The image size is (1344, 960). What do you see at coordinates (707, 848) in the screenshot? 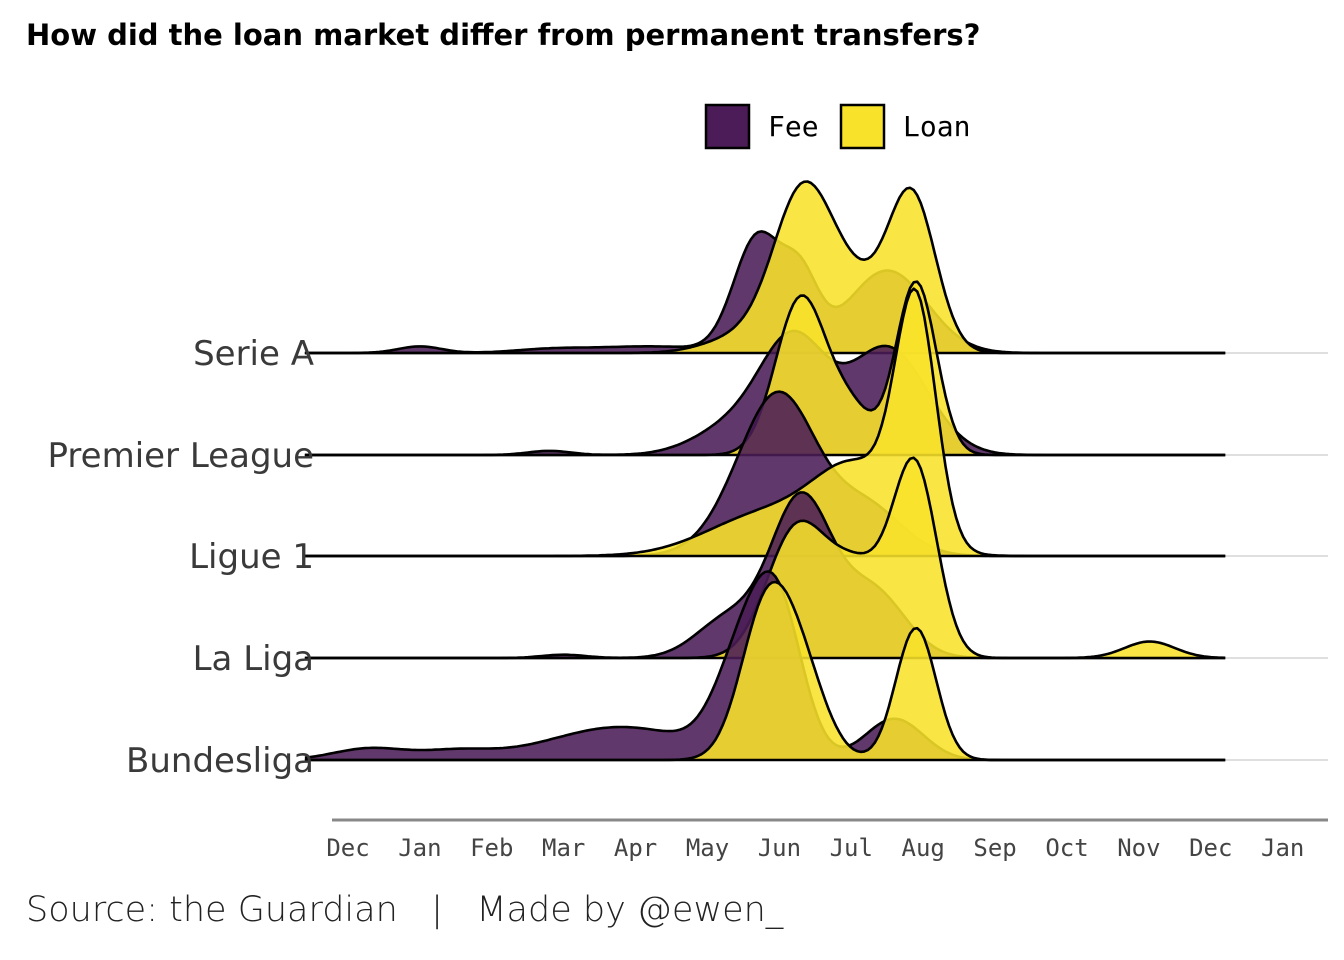
I see `x-tick-label: May` at bounding box center [707, 848].